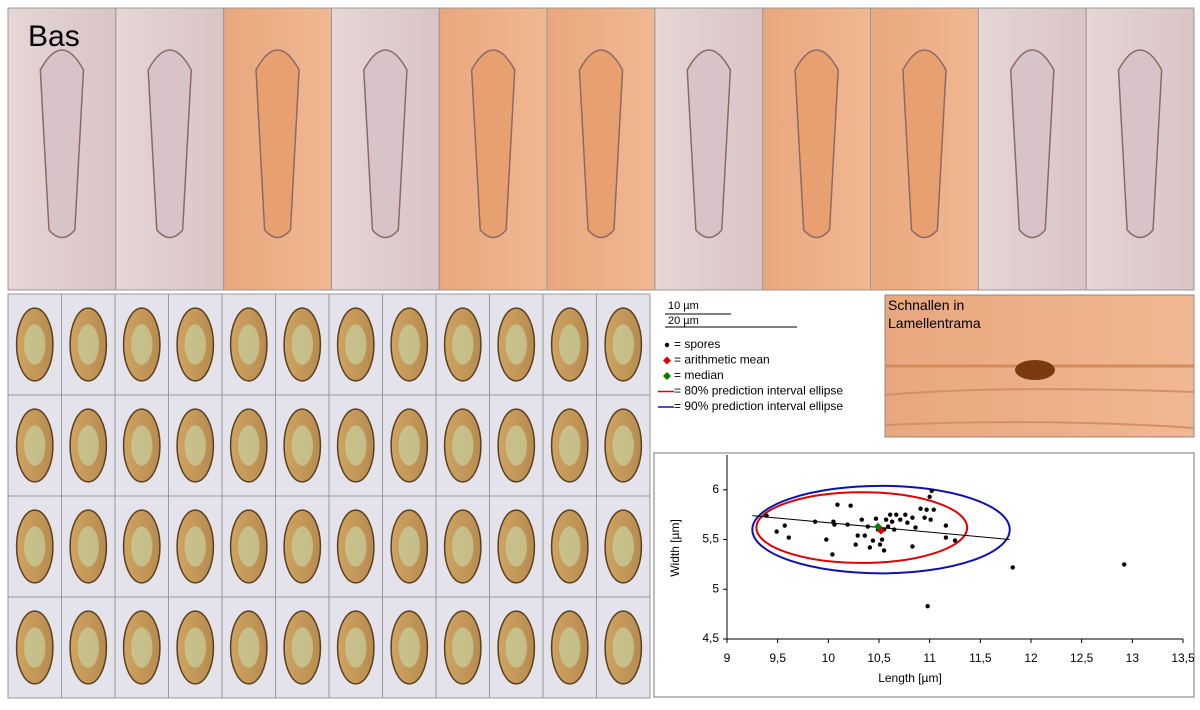 The height and width of the screenshot is (710, 1200). What do you see at coordinates (881, 529) in the screenshot?
I see `prediction-ellipse` at bounding box center [881, 529].